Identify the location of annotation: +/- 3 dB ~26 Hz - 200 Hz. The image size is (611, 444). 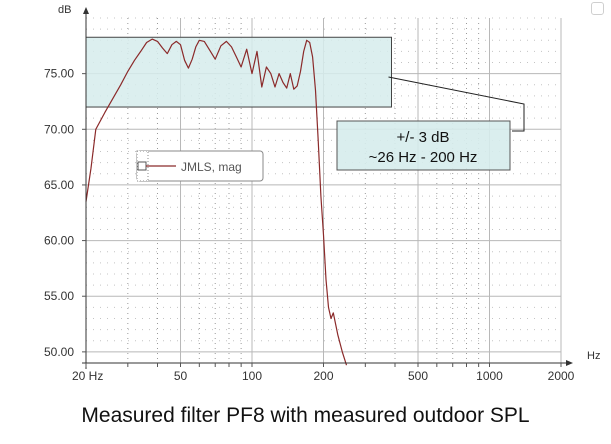
(430, 123).